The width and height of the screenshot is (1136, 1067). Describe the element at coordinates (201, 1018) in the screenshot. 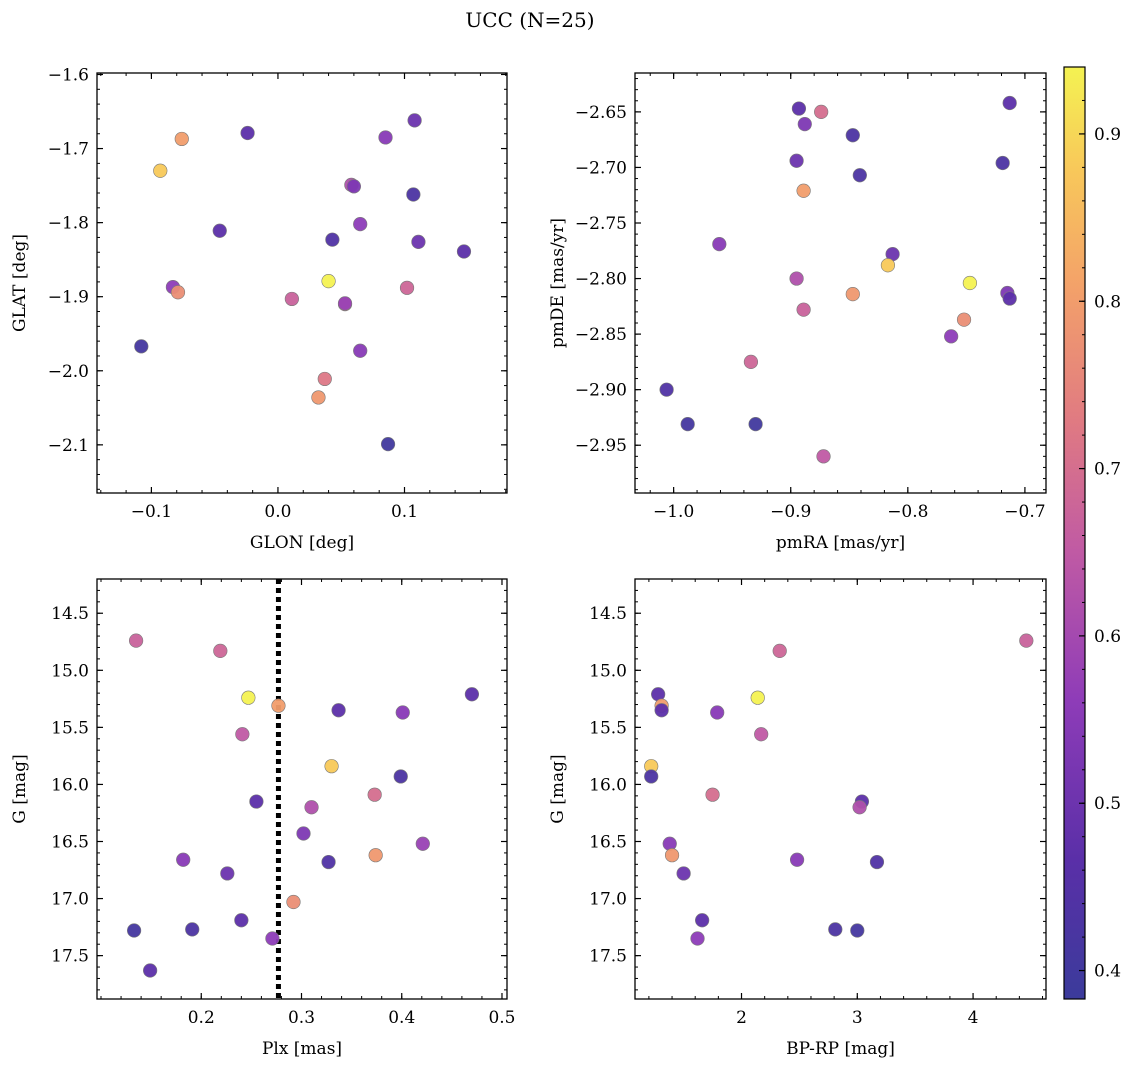

I see `x-tick-label: 0.2` at that location.